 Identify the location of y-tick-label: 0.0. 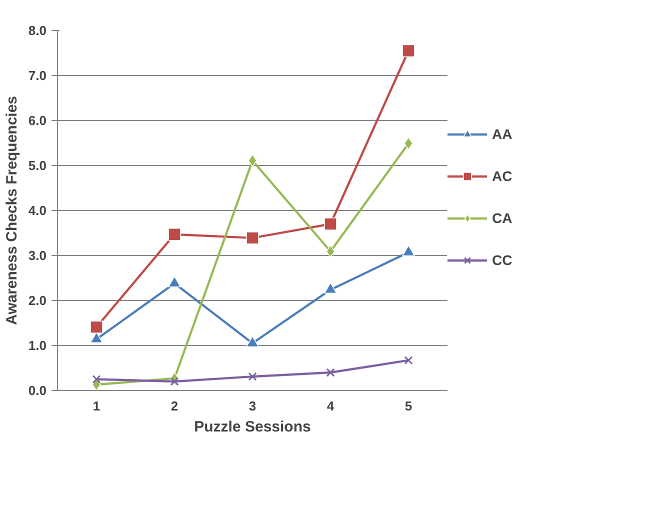
(37, 390).